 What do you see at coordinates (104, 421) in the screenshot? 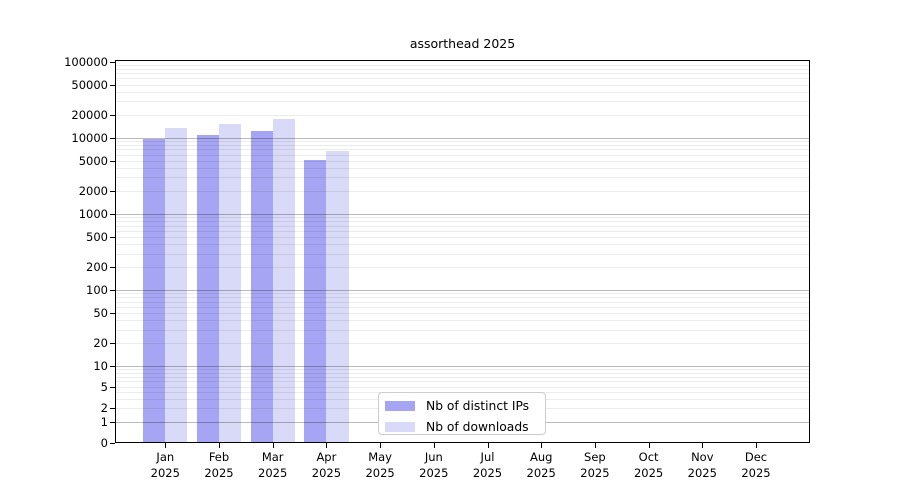
I see `y-tick-label-1: 1` at bounding box center [104, 421].